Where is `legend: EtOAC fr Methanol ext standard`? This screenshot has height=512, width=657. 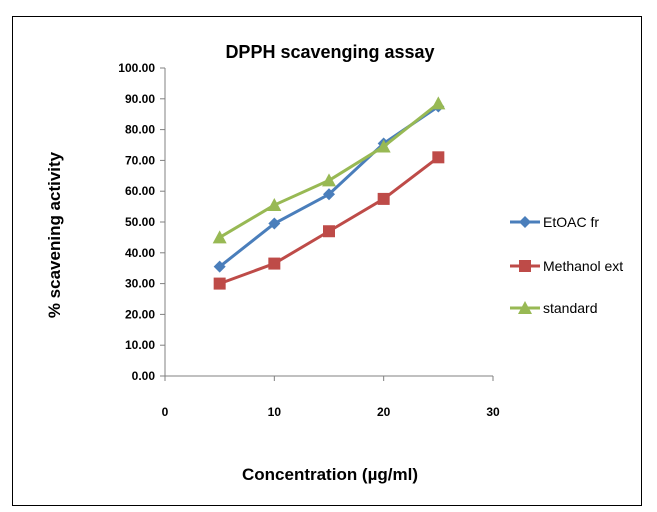
legend: EtOAC fr Methanol ext standard is located at coordinates (566, 265).